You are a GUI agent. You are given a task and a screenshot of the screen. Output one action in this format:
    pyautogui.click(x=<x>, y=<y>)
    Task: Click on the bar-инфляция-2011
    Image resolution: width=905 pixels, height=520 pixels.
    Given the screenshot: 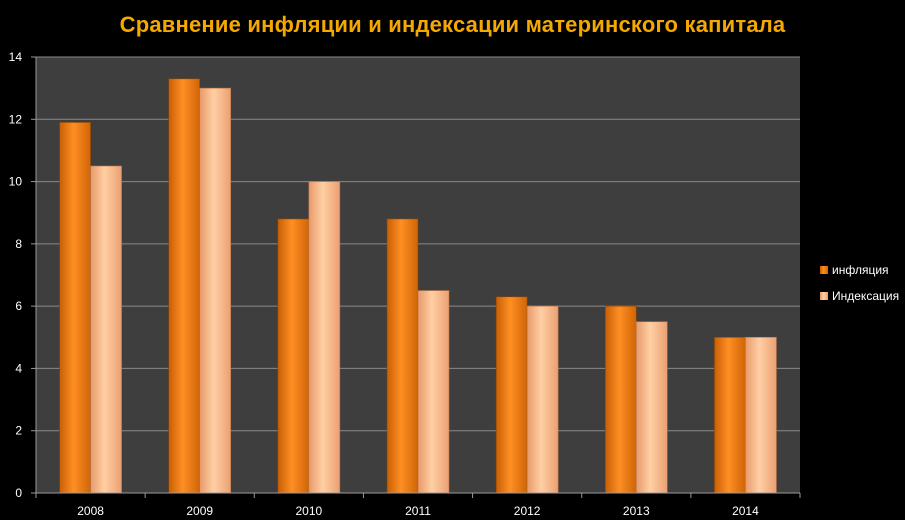 What is the action you would take?
    pyautogui.click(x=402, y=356)
    